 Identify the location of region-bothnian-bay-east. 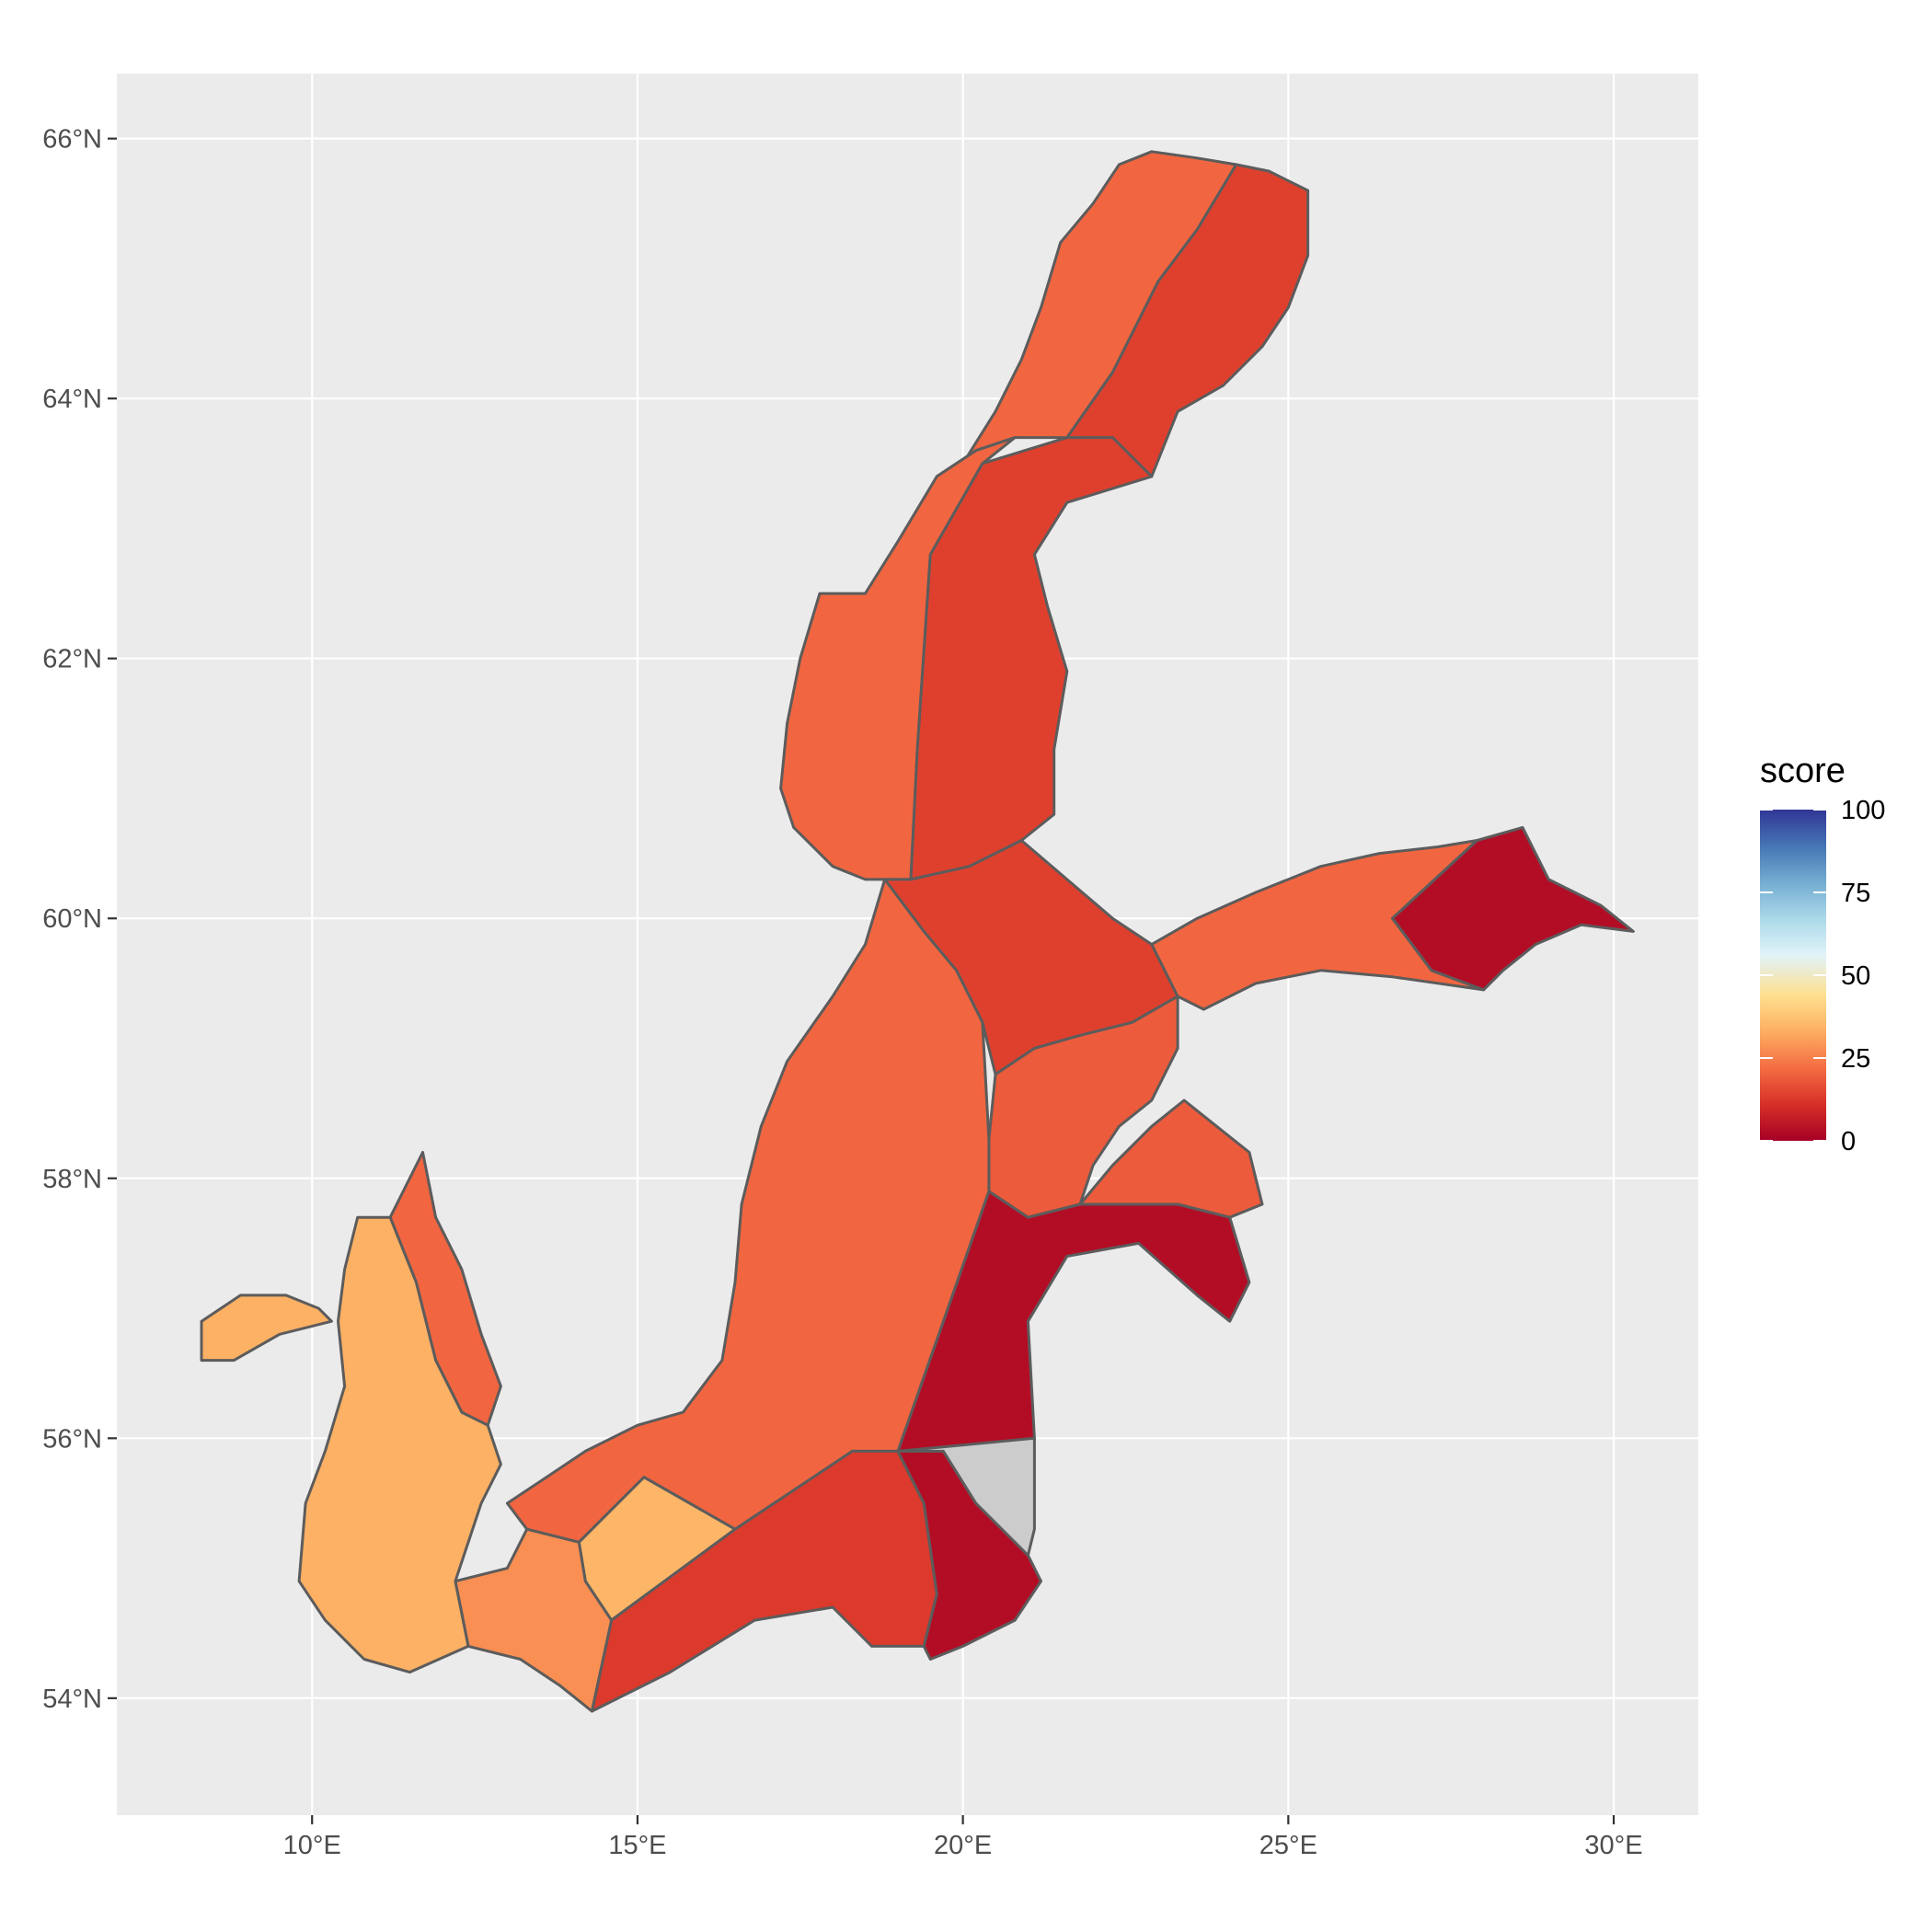
(1187, 320).